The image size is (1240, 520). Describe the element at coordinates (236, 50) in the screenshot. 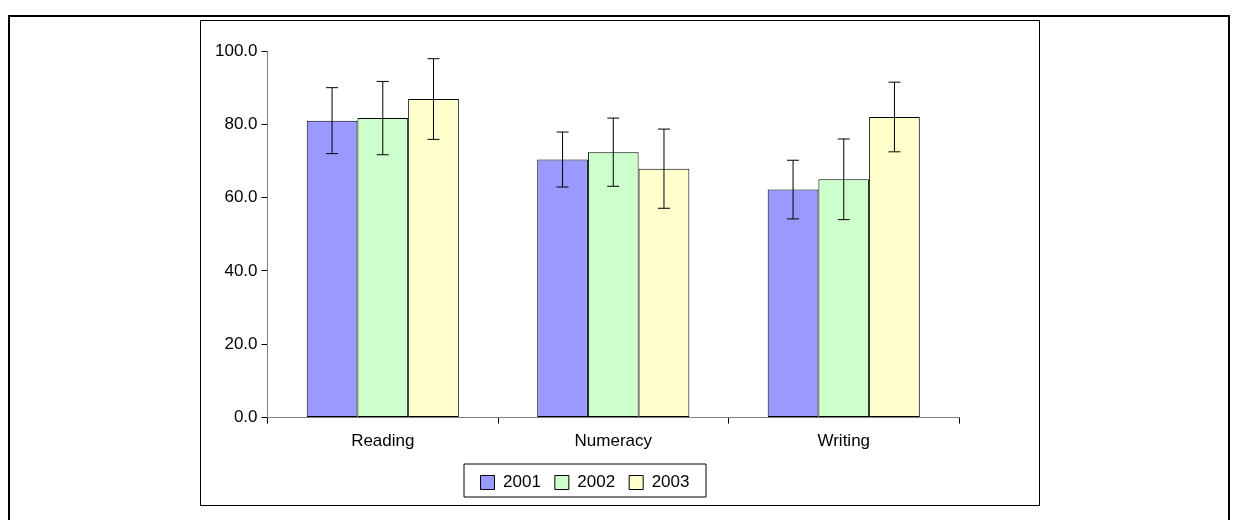

I see `y-tick-label: 100.0` at that location.